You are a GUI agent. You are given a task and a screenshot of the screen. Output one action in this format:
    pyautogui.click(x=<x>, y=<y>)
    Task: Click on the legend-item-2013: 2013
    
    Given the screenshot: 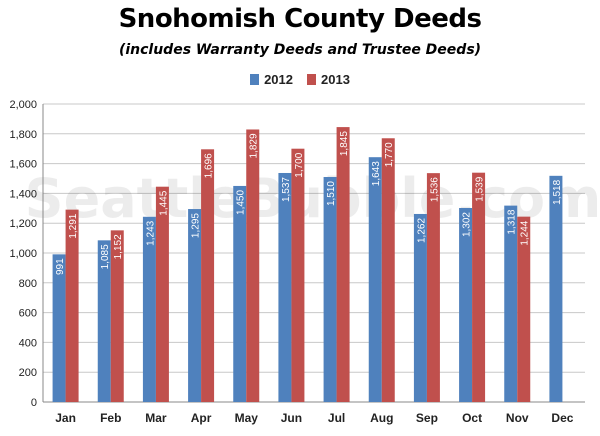 What is the action you would take?
    pyautogui.click(x=328, y=79)
    